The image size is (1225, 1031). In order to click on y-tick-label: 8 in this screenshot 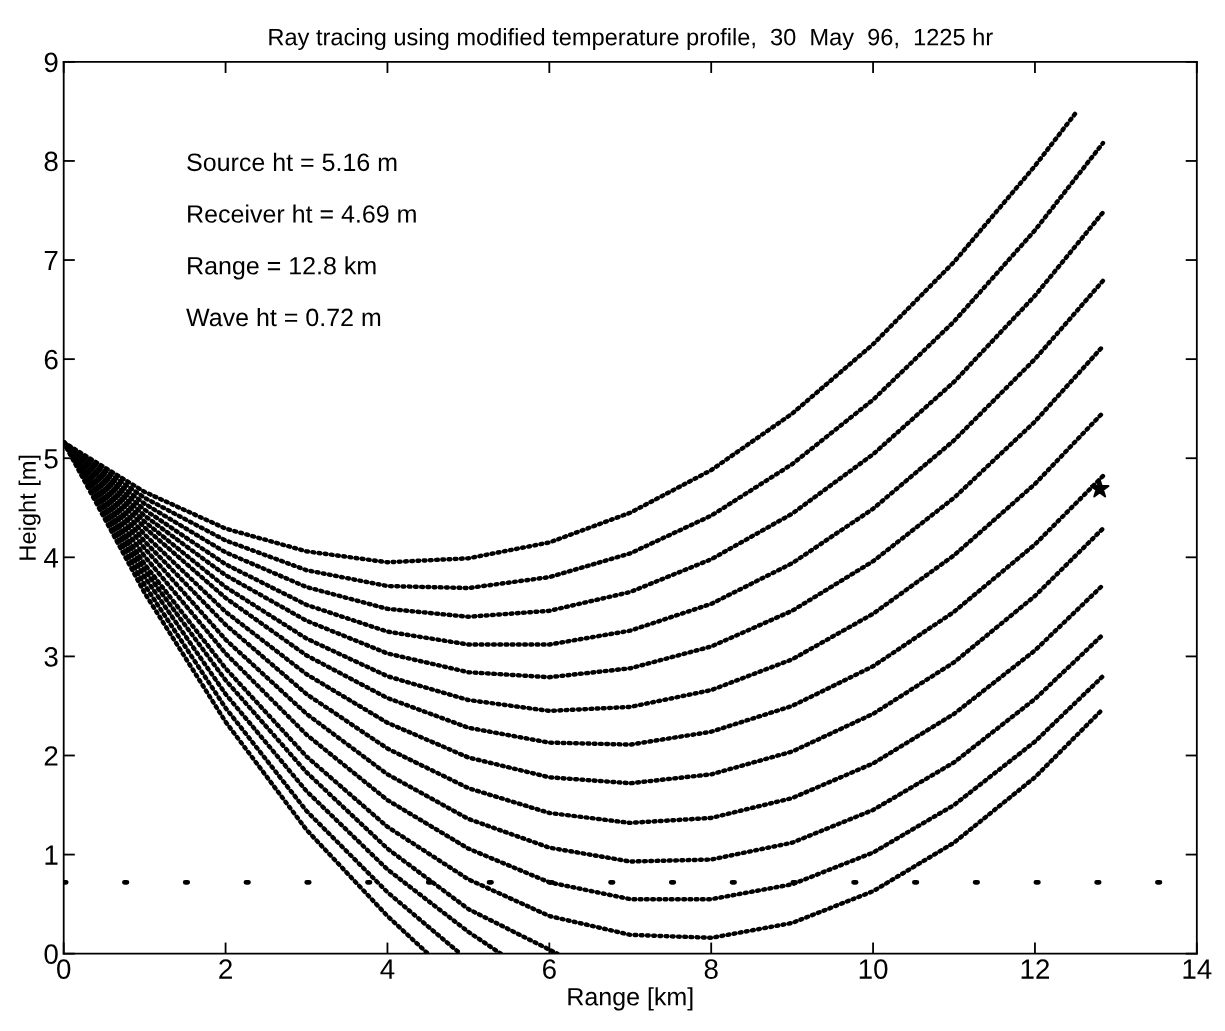, I will do `click(51, 161)`.